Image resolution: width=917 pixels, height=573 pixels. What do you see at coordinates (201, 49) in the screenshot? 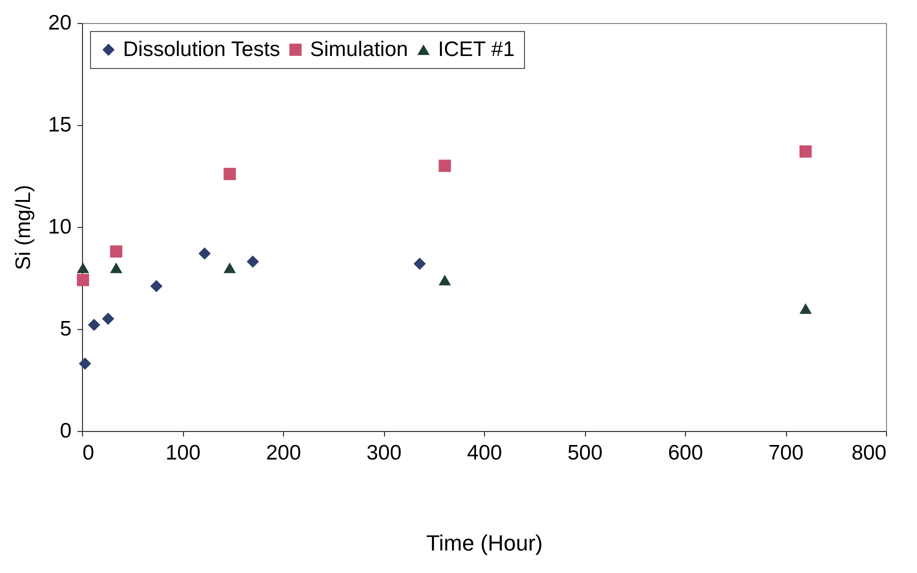
I see `legend-label: Dissolution Tests` at bounding box center [201, 49].